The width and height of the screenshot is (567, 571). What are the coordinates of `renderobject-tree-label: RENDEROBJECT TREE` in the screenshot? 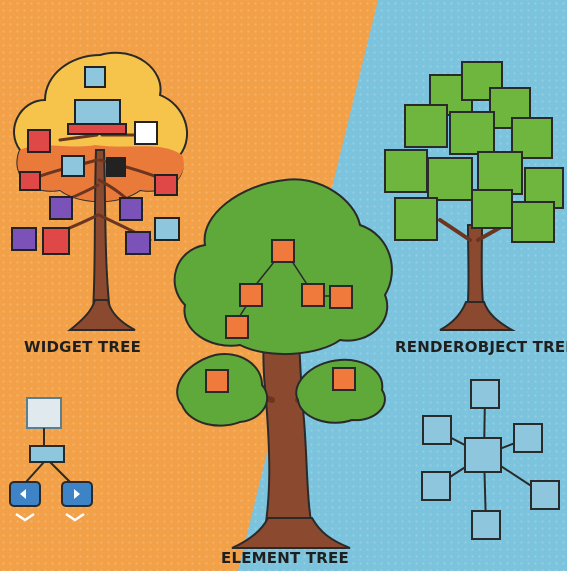 It's located at (481, 347).